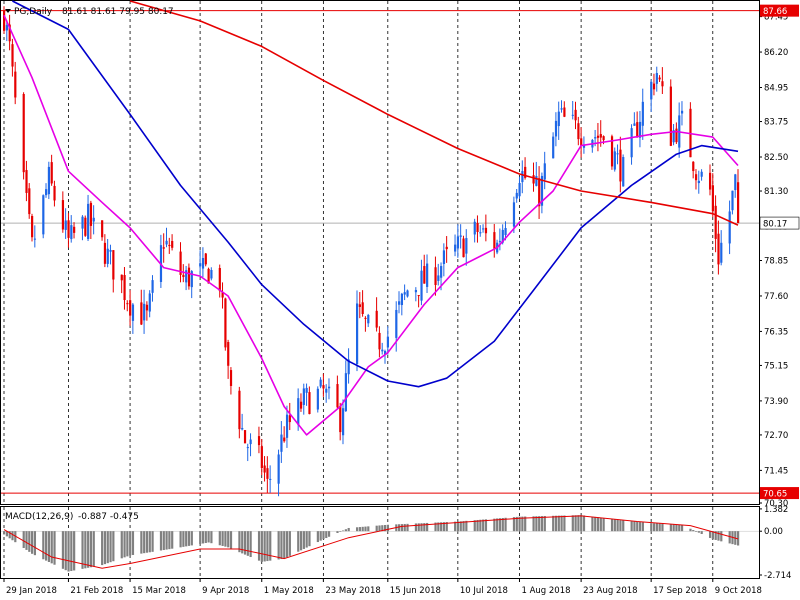  I want to click on time-tick-label: 23 Aug 2018, so click(610, 591).